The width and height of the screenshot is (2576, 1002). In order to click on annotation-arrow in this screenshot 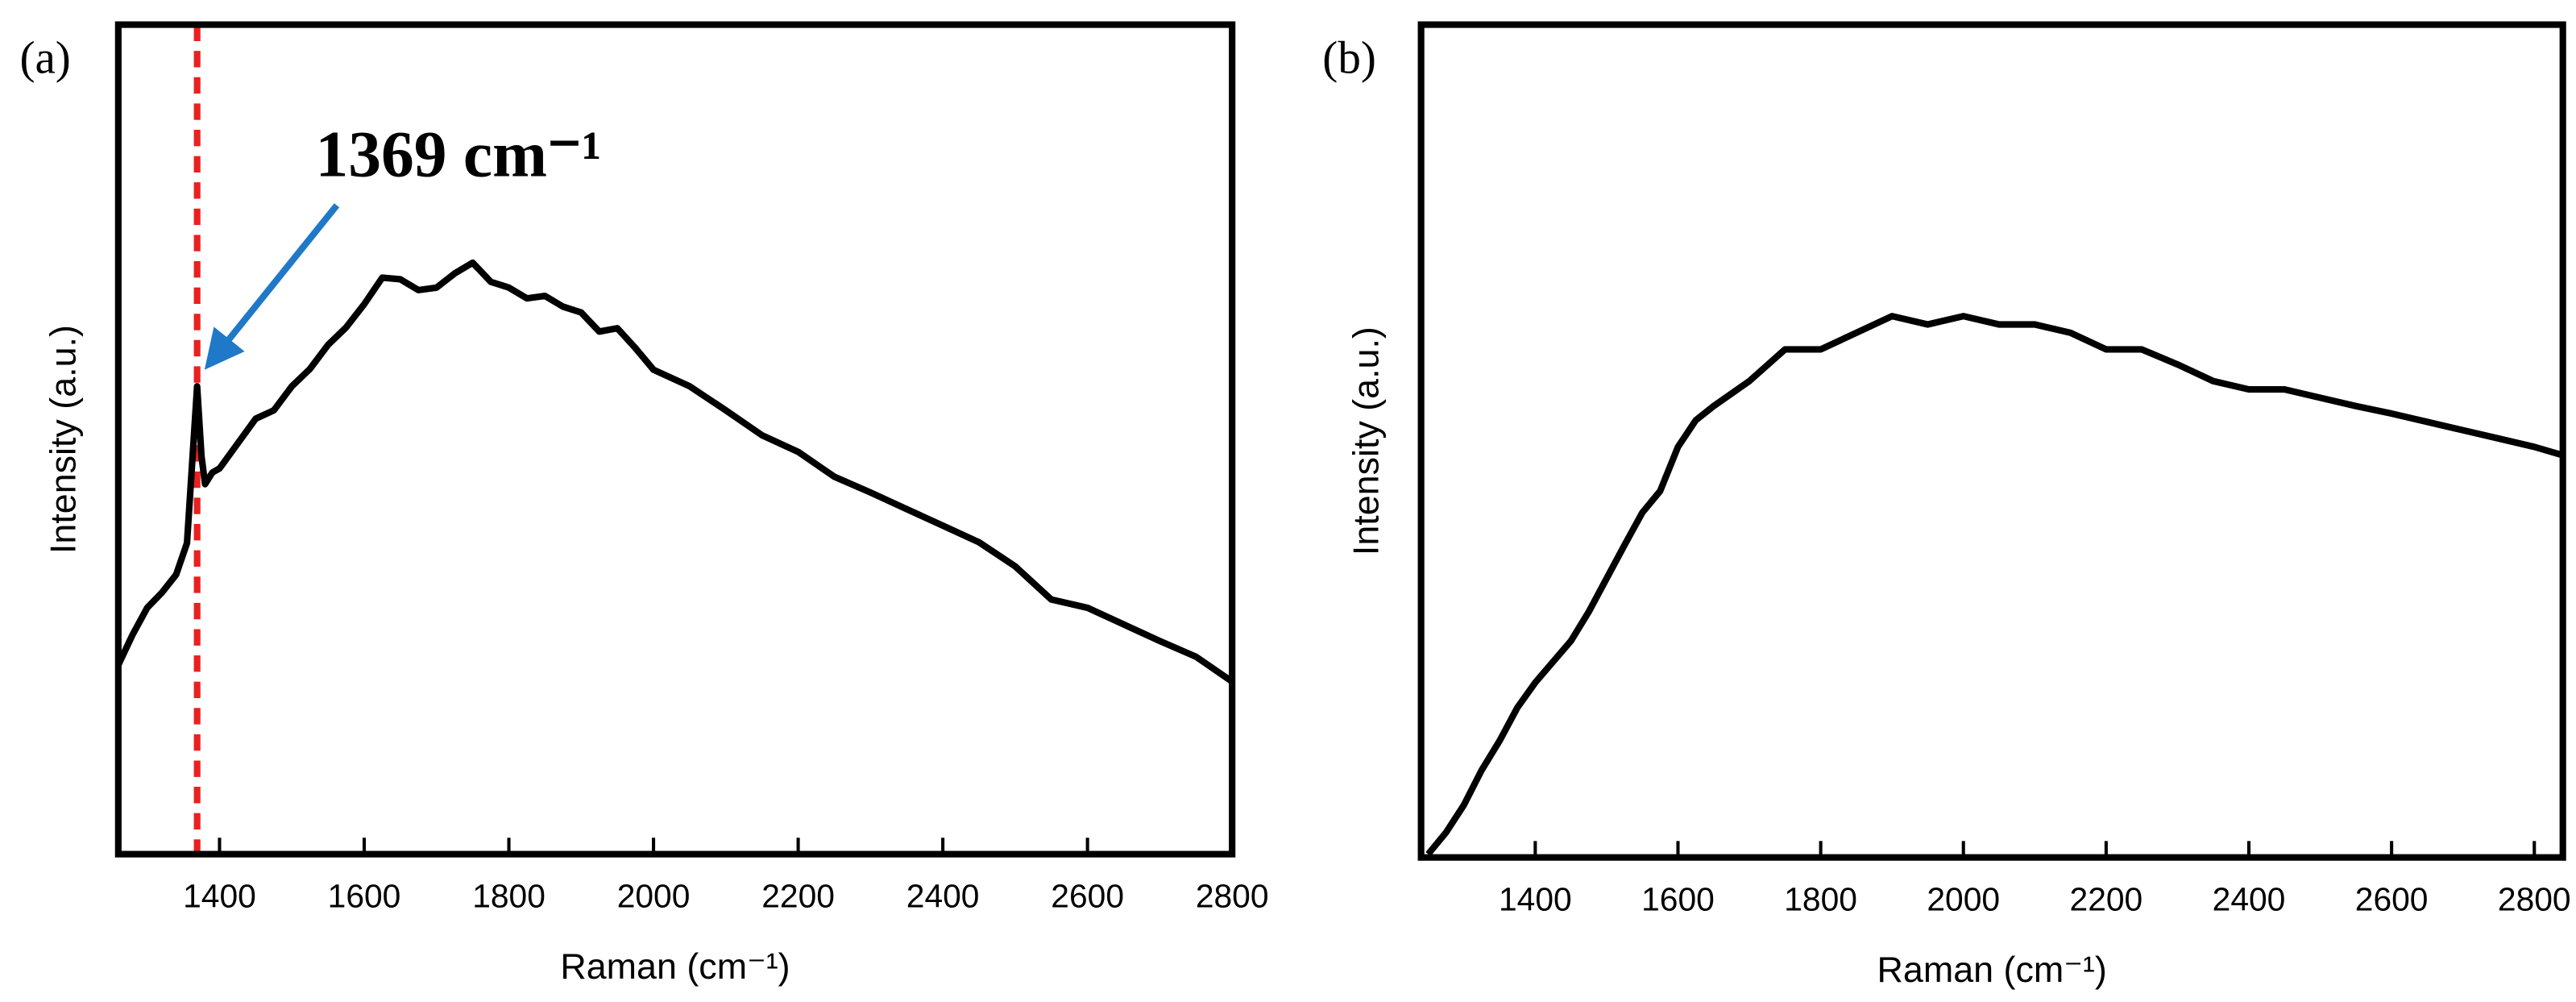, I will do `click(272, 286)`.